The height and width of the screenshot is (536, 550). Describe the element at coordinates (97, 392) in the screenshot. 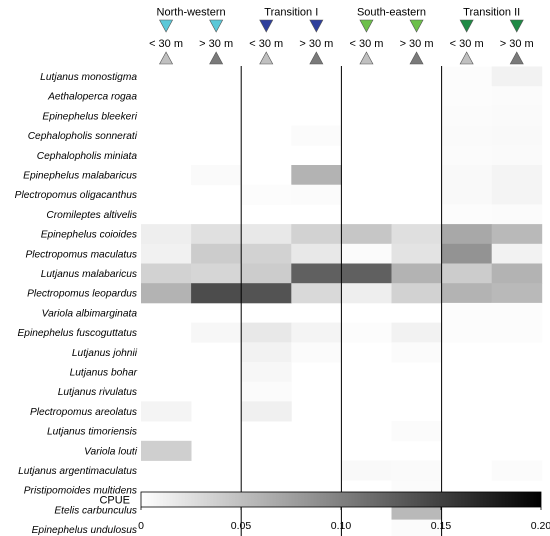

I see `species-label: Lutjanus rivulatus` at that location.